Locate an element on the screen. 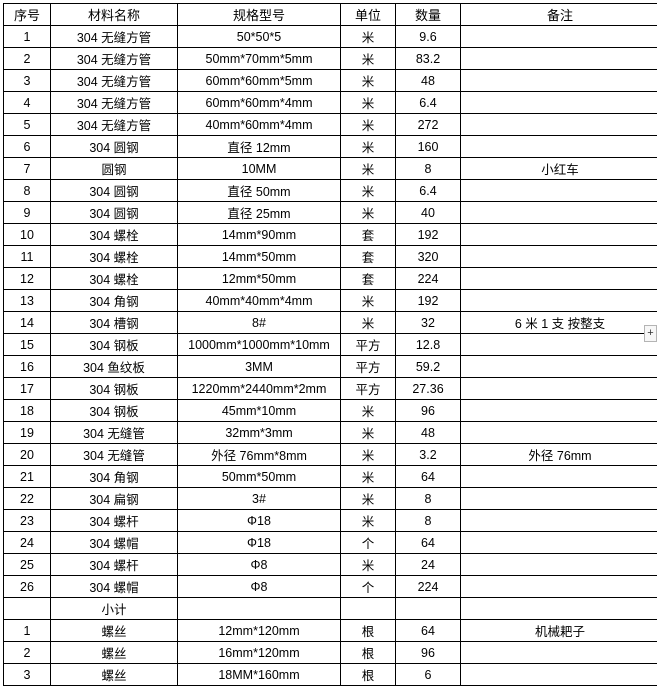 The image size is (657, 686). cell-序号: 2 is located at coordinates (27, 59).